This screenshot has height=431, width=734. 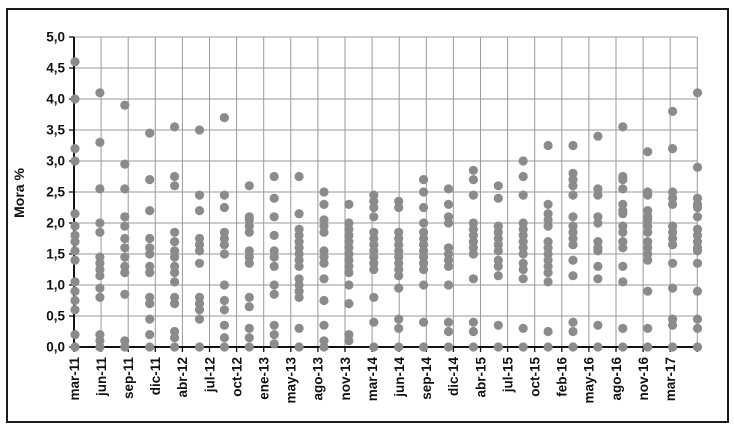 What do you see at coordinates (55, 37) in the screenshot?
I see `y-tick-label: 5,0` at bounding box center [55, 37].